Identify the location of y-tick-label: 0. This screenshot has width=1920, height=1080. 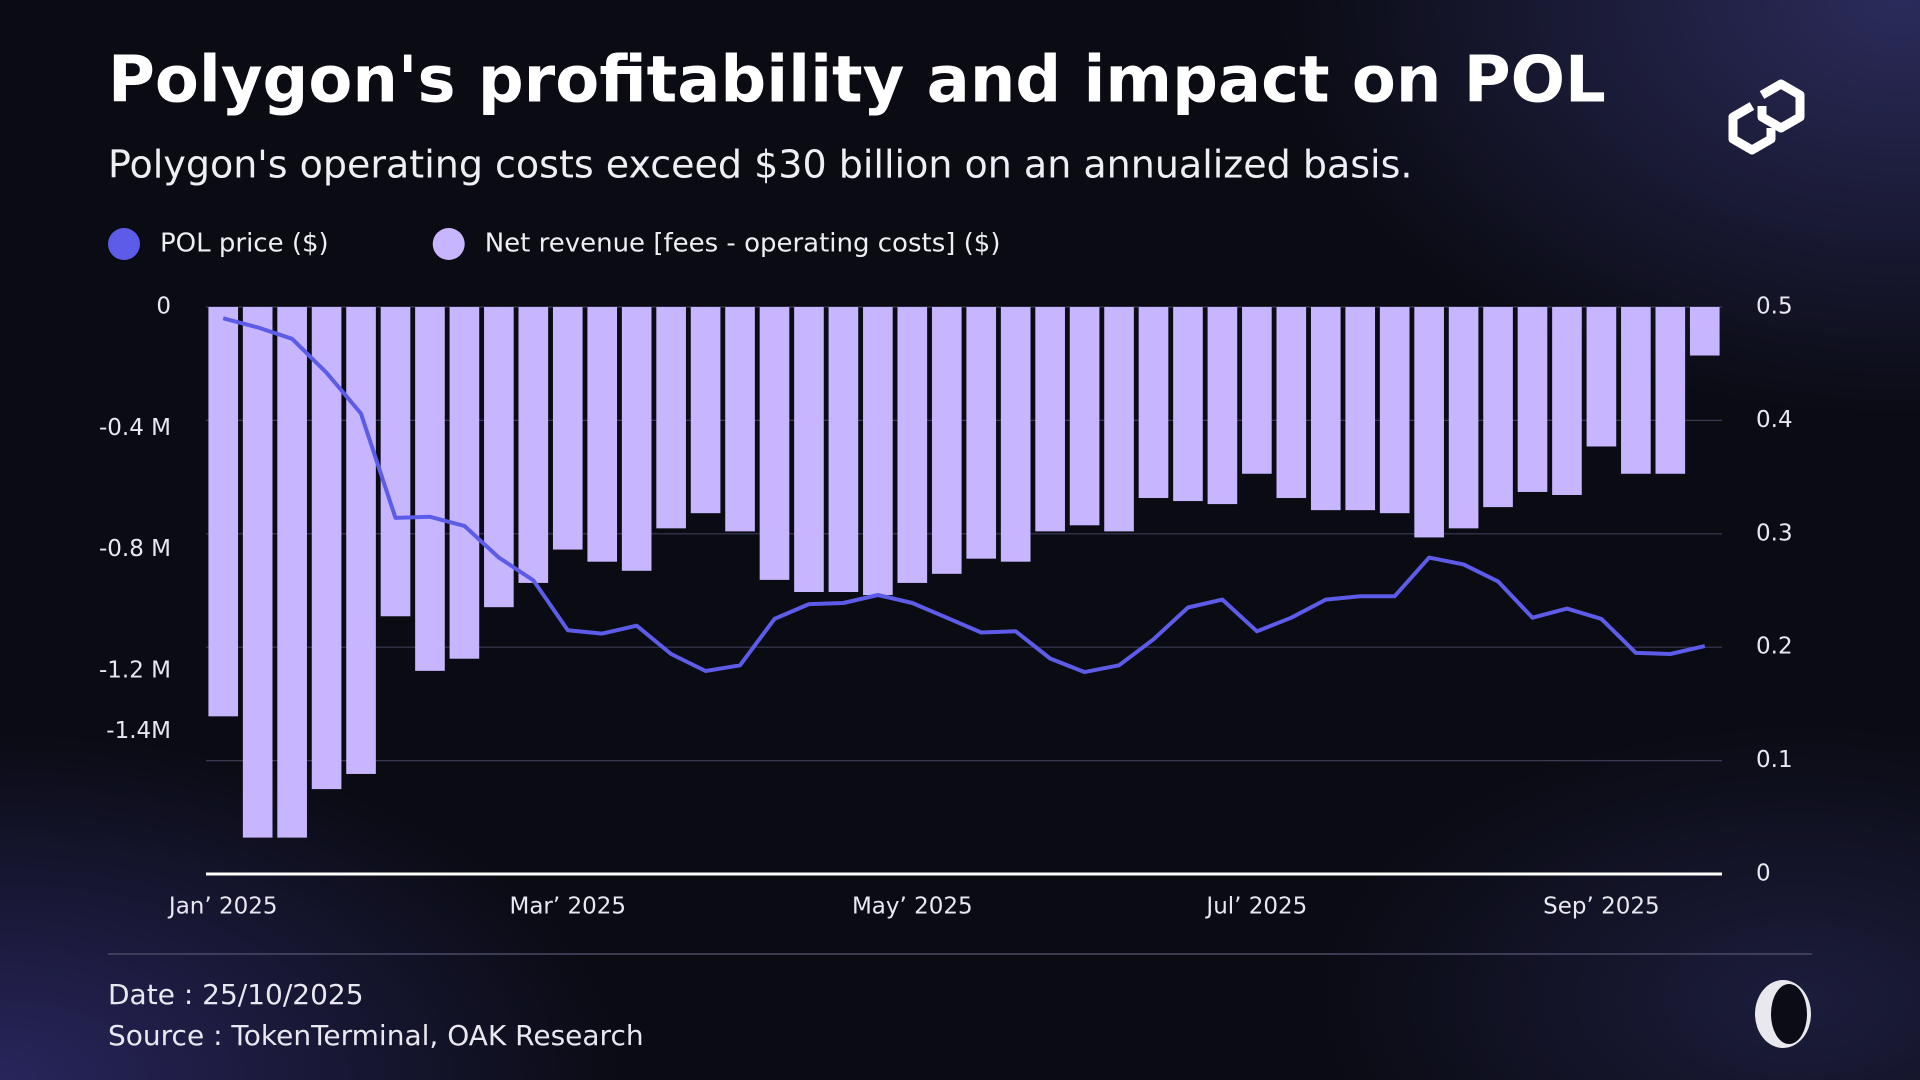
(163, 307).